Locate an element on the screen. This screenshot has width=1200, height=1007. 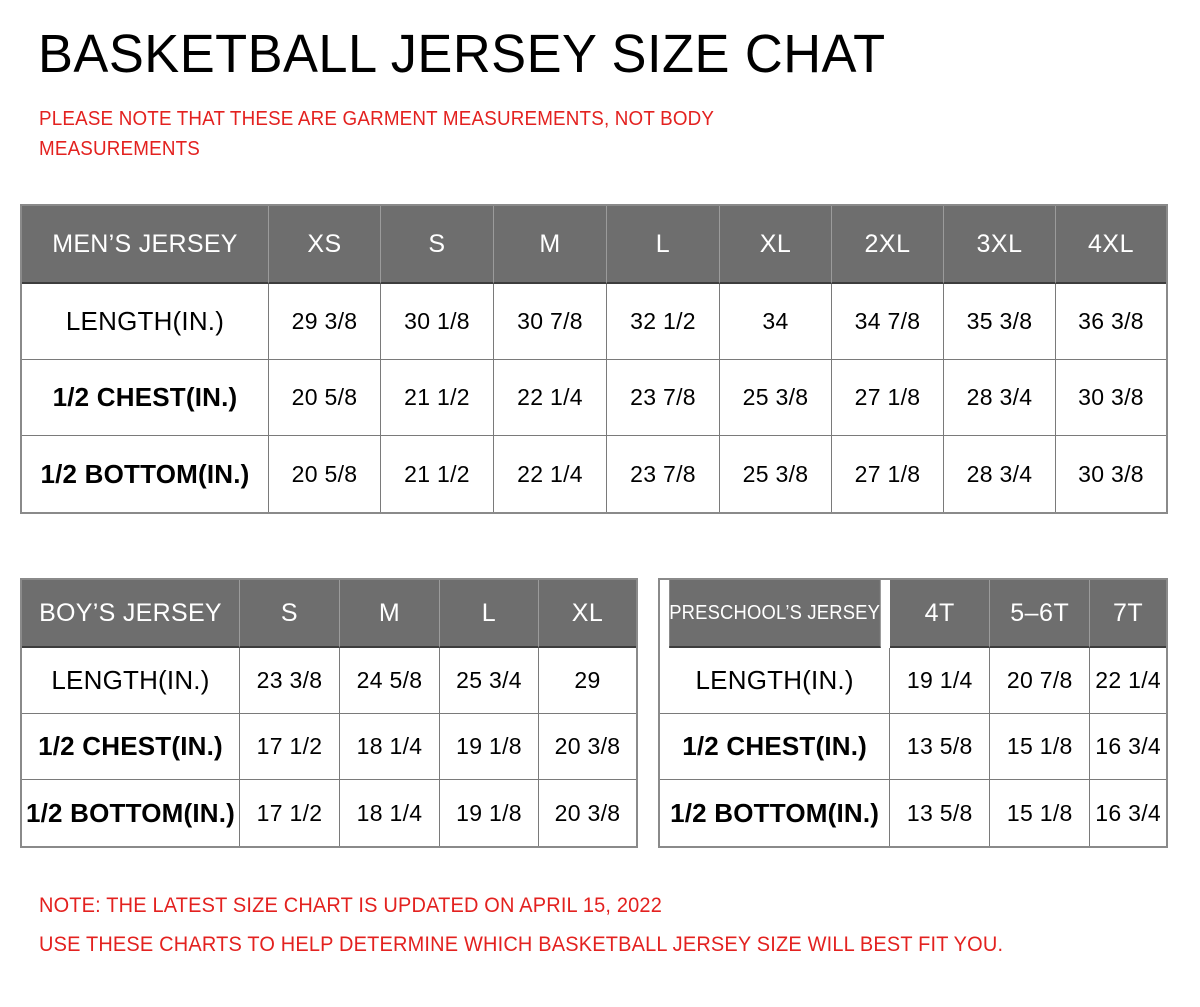
cell-bottom-s: 17 1/2 is located at coordinates (290, 813).